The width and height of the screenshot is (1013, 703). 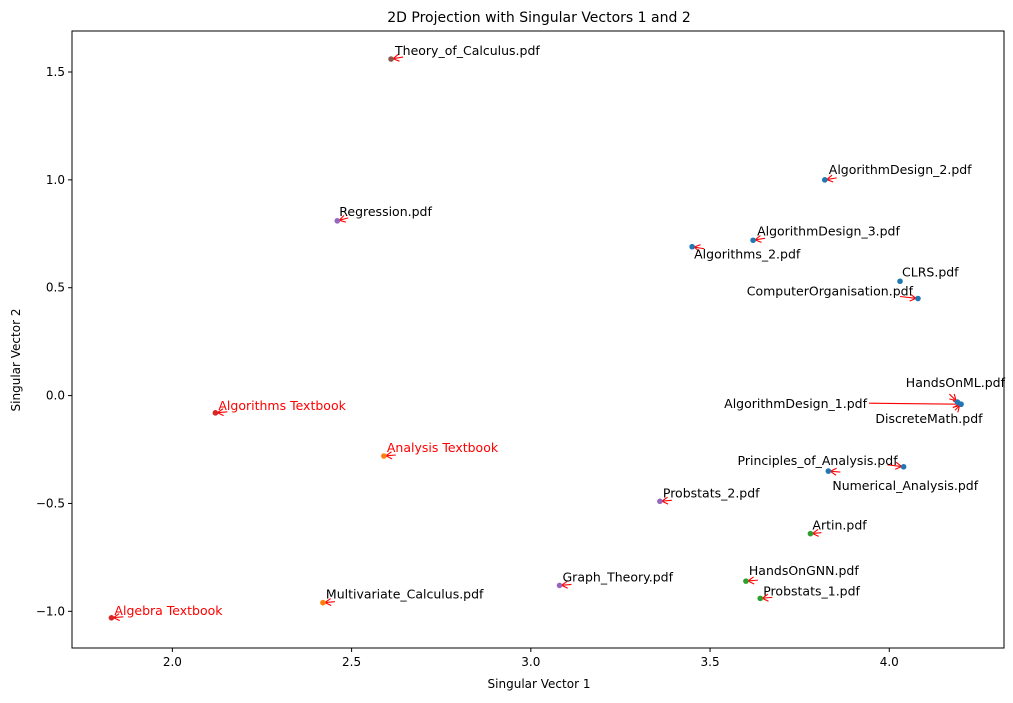 I want to click on point-label: Probstats_1.pdf, so click(x=811, y=590).